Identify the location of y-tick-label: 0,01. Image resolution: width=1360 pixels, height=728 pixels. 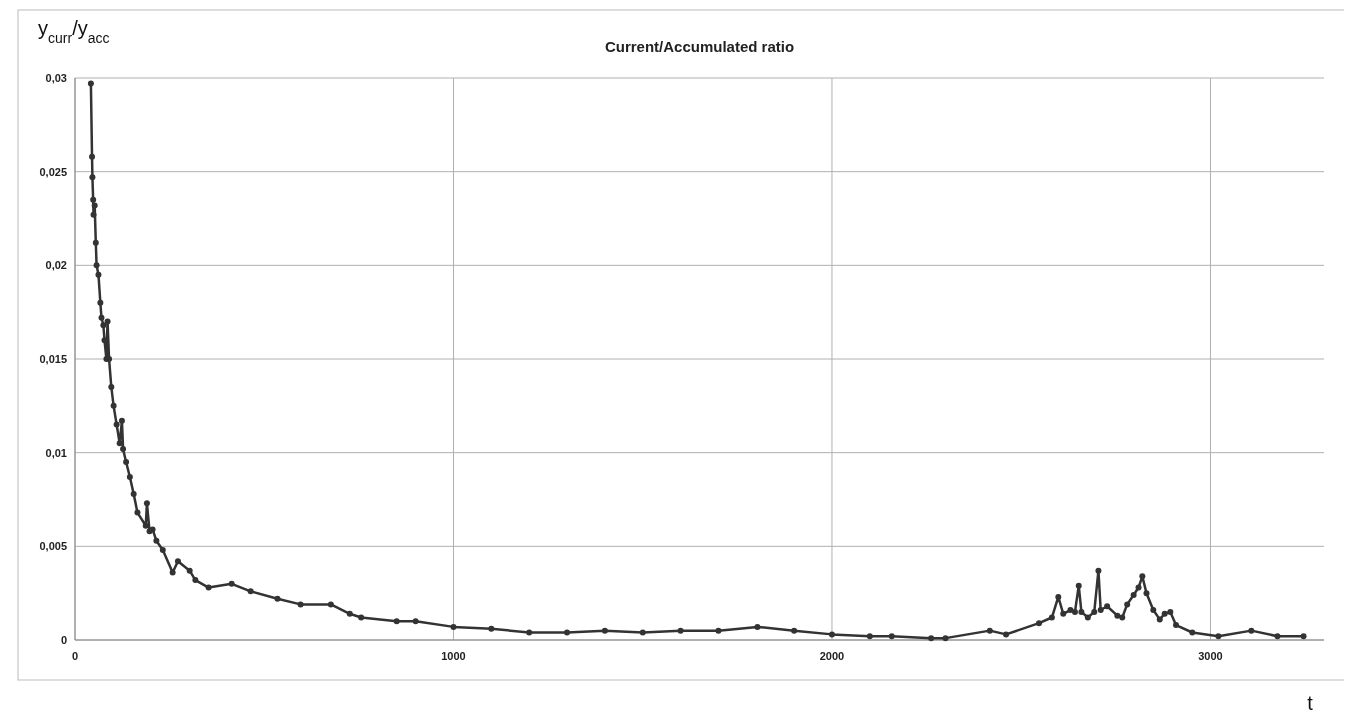
(56, 452).